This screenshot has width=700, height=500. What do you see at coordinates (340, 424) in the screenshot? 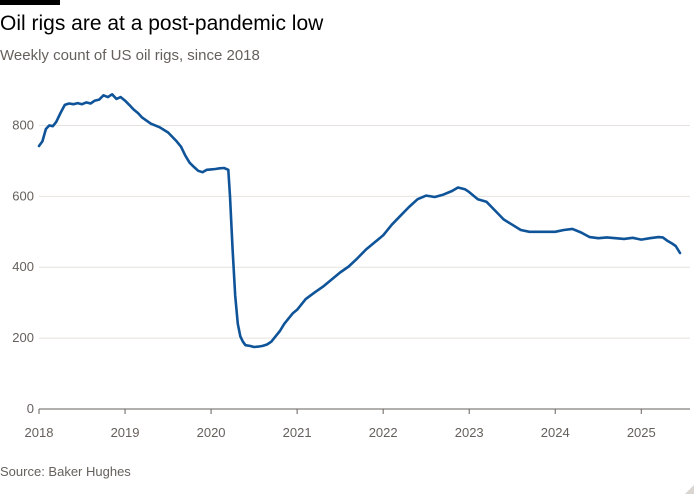
I see `x-axis: 2018 2019 2020 2021 2022 2023 2024 2025` at bounding box center [340, 424].